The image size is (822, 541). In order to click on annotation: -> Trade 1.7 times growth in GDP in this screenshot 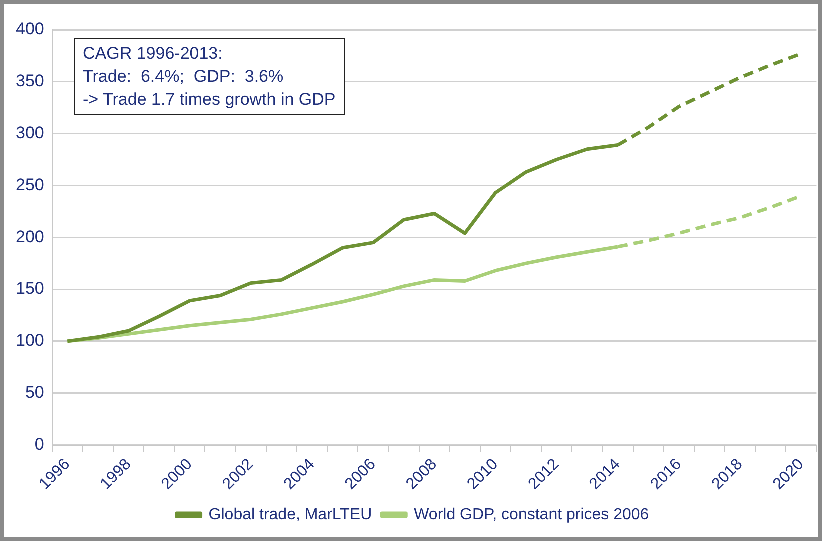, I will do `click(209, 100)`.